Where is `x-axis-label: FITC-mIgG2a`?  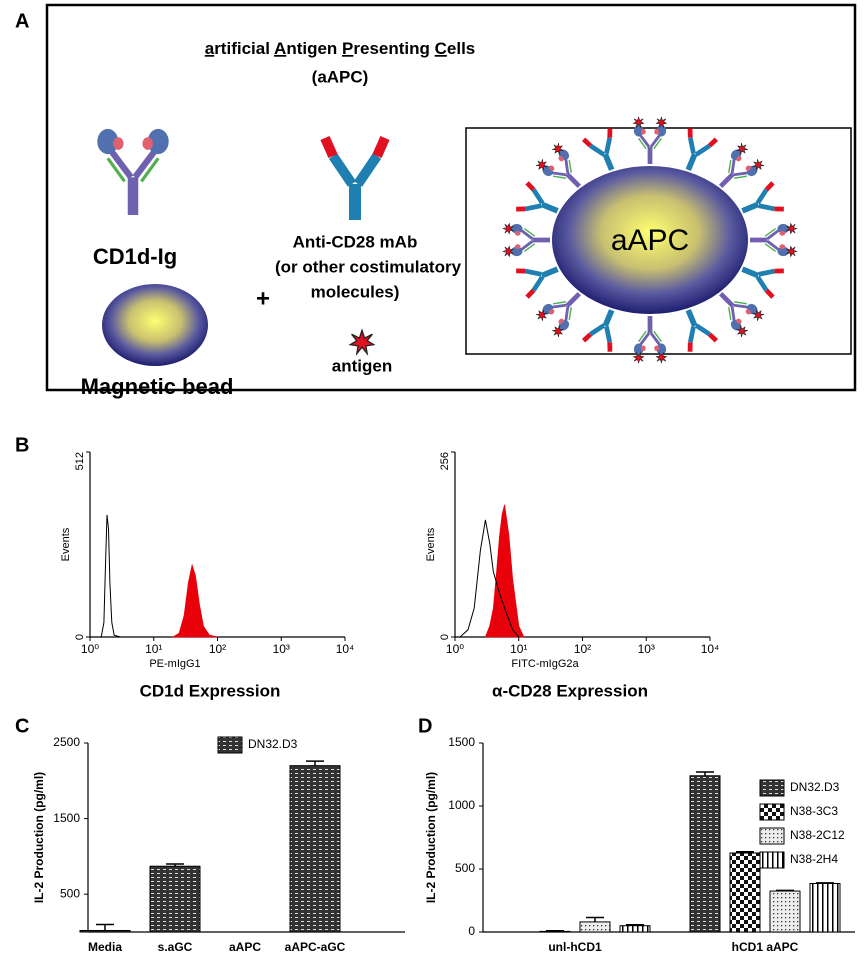
x-axis-label: FITC-mIgG2a is located at coordinates (545, 664).